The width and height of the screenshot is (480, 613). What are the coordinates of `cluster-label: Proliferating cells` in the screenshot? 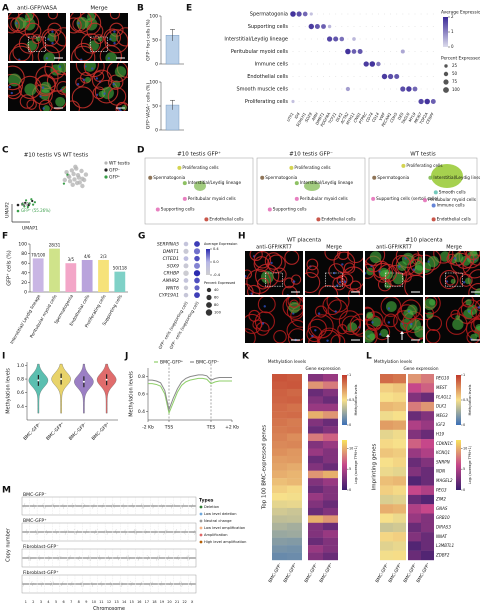 It's located at (312, 167).